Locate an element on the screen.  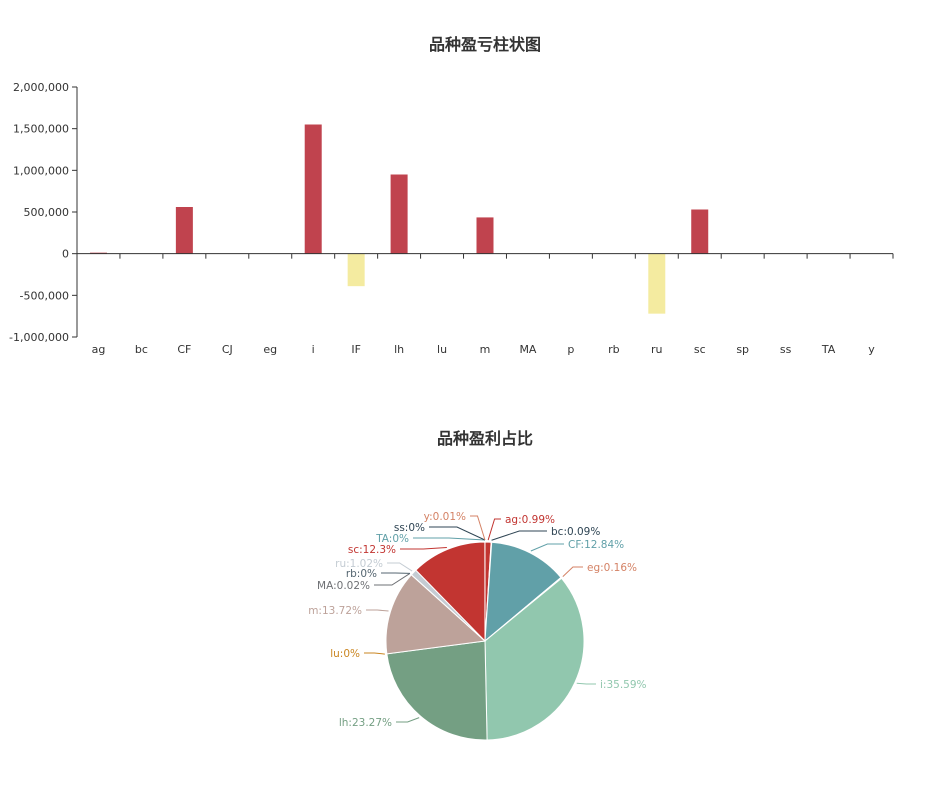
pie-leader-i is located at coordinates (586, 683).